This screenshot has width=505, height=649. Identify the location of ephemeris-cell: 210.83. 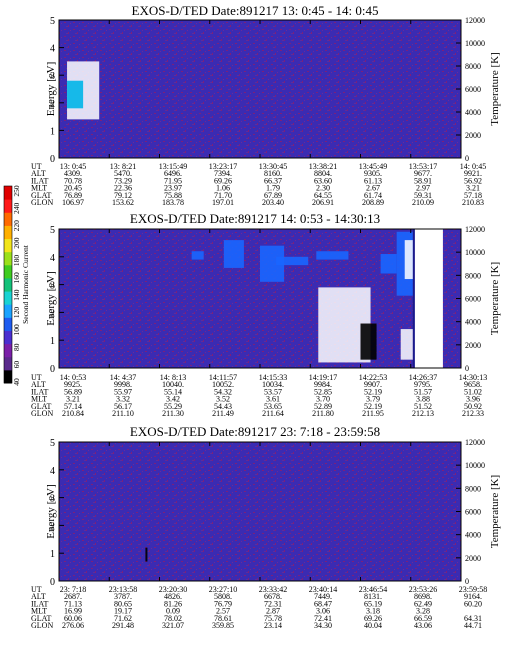
(473, 202).